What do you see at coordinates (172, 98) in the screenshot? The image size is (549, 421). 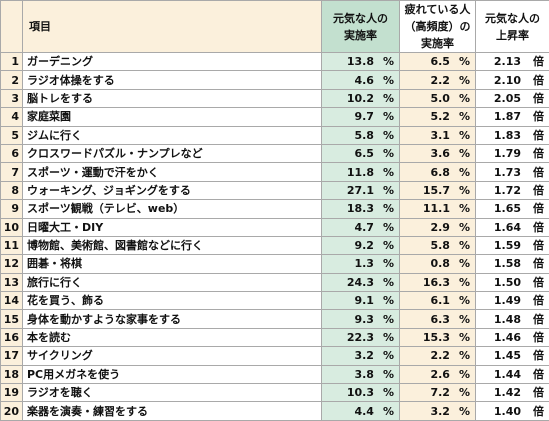 I see `row-item: 脳トレをする` at bounding box center [172, 98].